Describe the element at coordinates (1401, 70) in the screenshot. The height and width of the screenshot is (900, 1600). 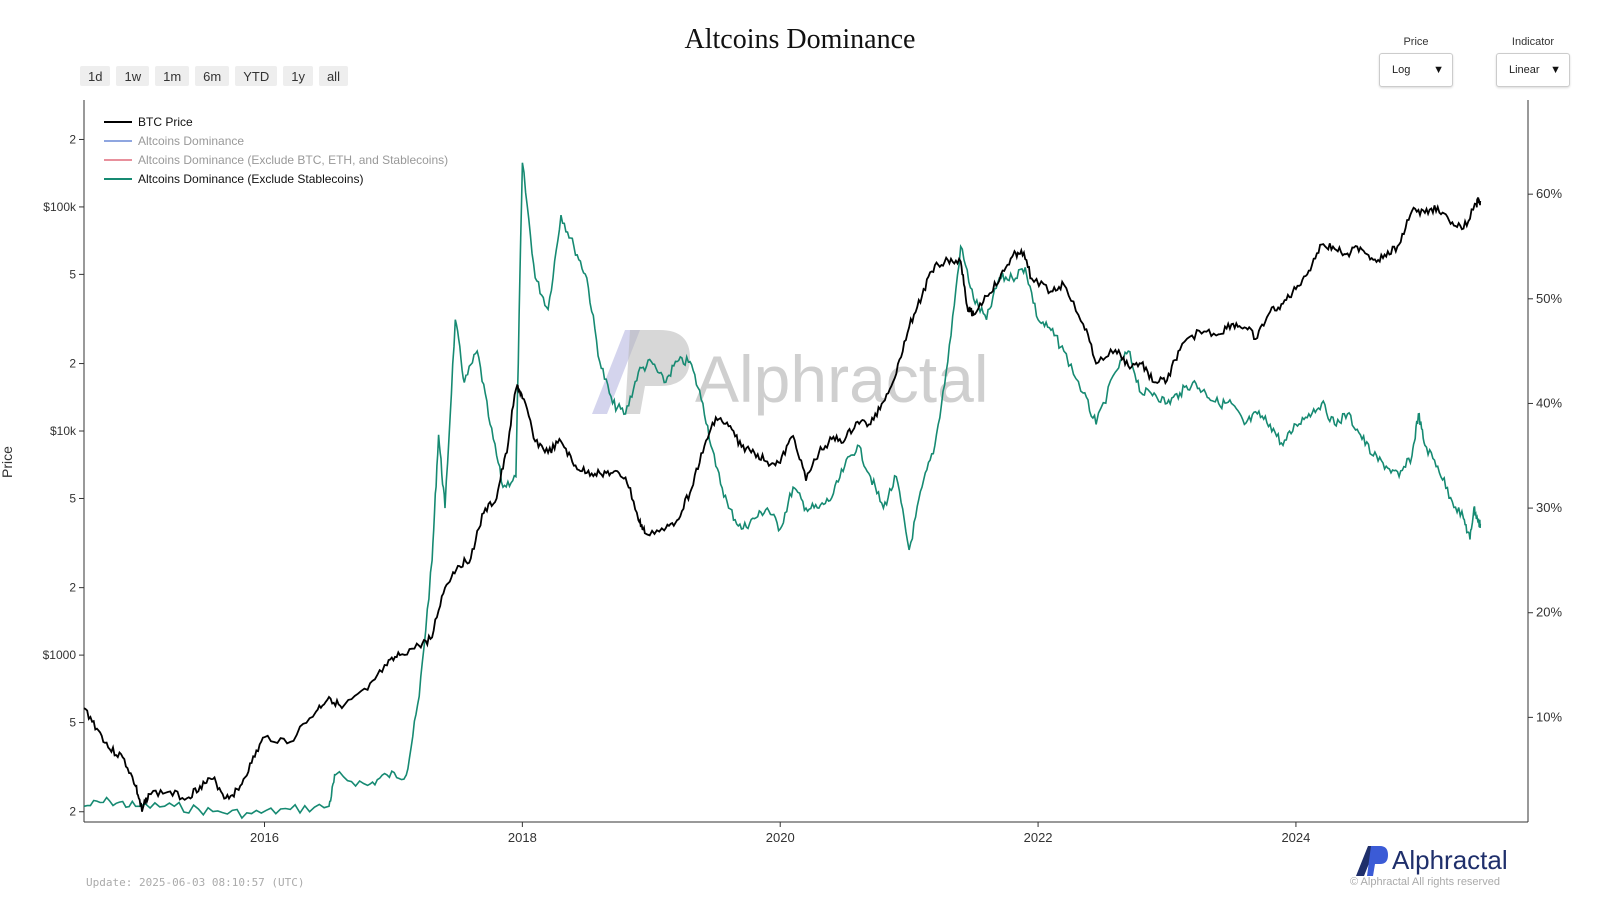
I see `price-scale-value: Log` at that location.